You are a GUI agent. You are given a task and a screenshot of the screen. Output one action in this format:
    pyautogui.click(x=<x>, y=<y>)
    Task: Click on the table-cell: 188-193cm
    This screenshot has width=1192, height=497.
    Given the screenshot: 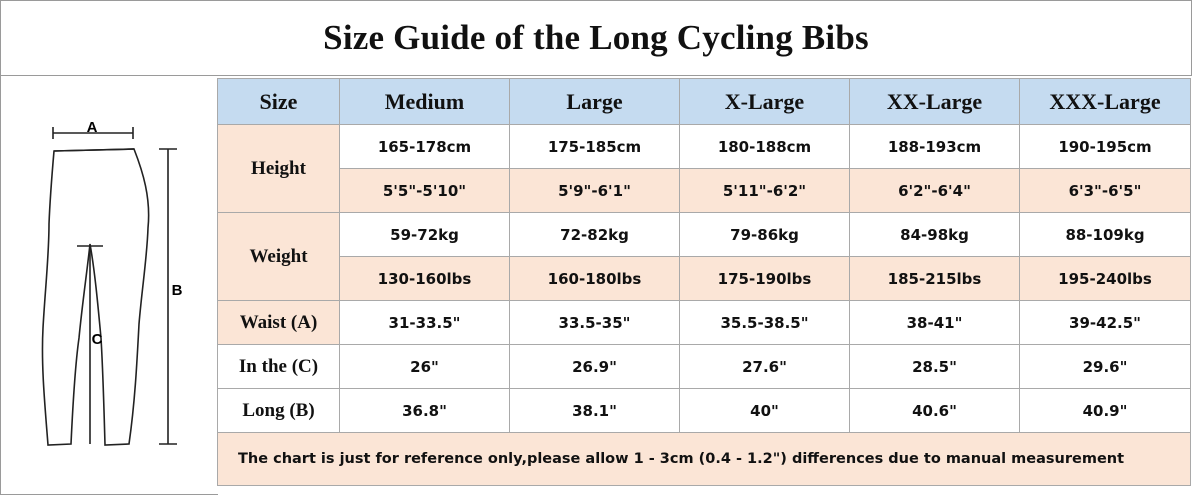 What is the action you would take?
    pyautogui.click(x=934, y=146)
    